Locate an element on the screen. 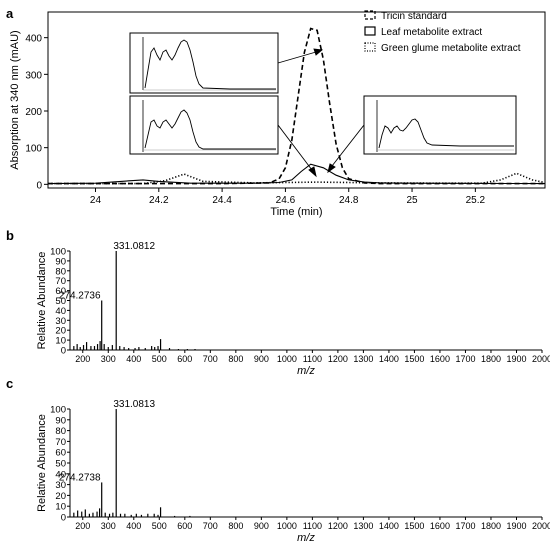 The width and height of the screenshot is (550, 543). c-x-tick-label: 700 is located at coordinates (210, 526).